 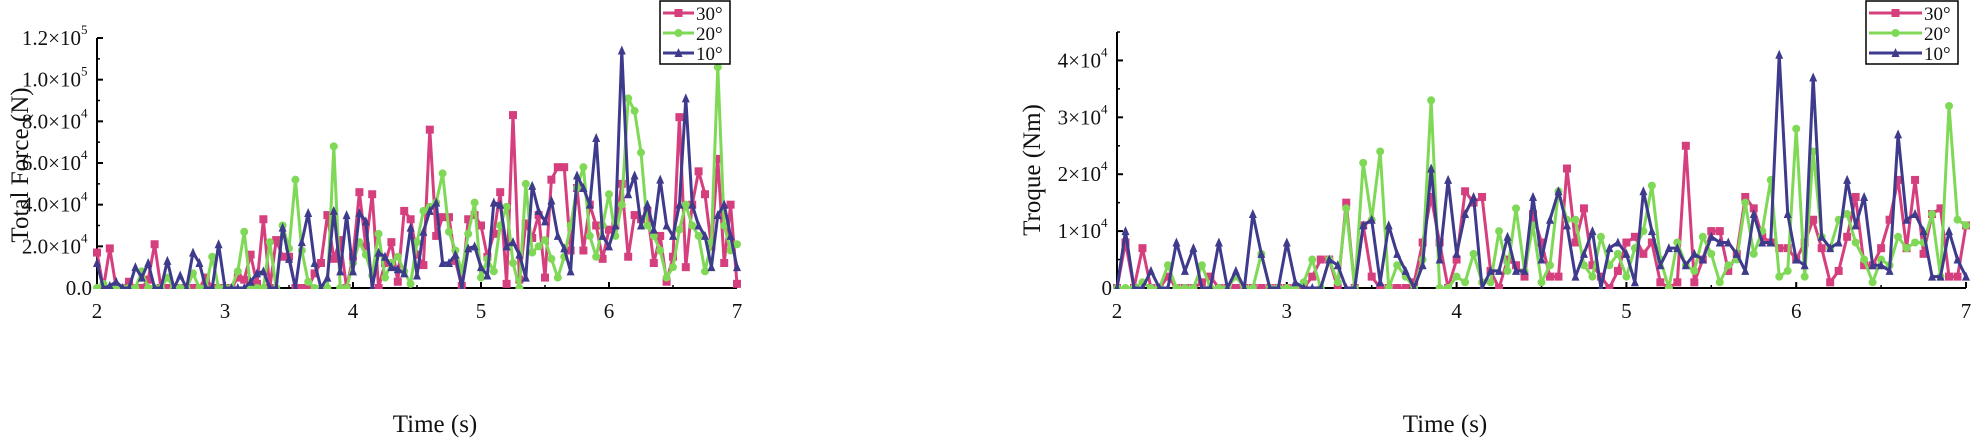 I want to click on y-axis-label: Total Force (N), so click(x=20, y=164).